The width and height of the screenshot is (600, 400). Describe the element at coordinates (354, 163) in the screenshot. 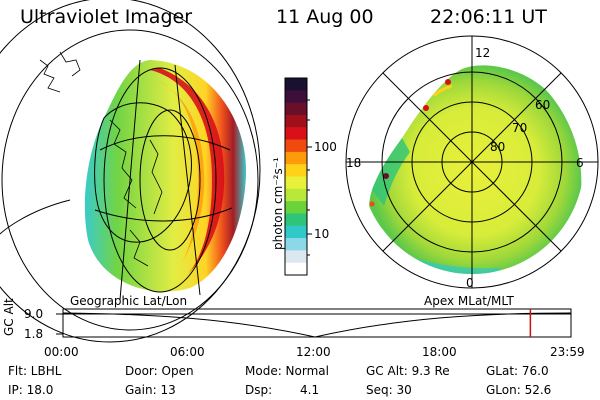

I see `mlt-label-18: 18` at that location.